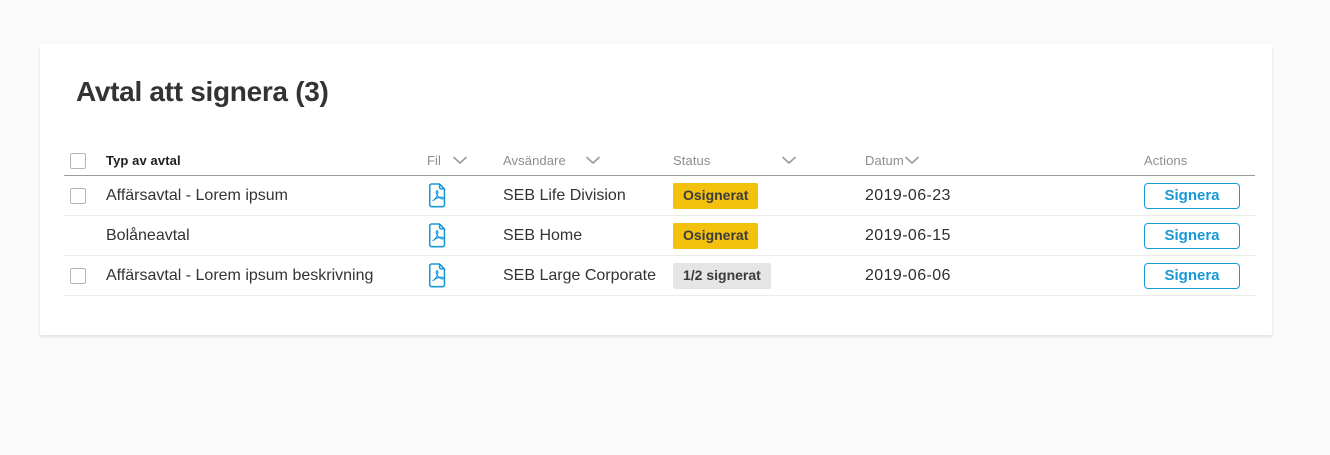  Describe the element at coordinates (1004, 236) in the screenshot. I see `date-cell: 2019-06-15` at that location.